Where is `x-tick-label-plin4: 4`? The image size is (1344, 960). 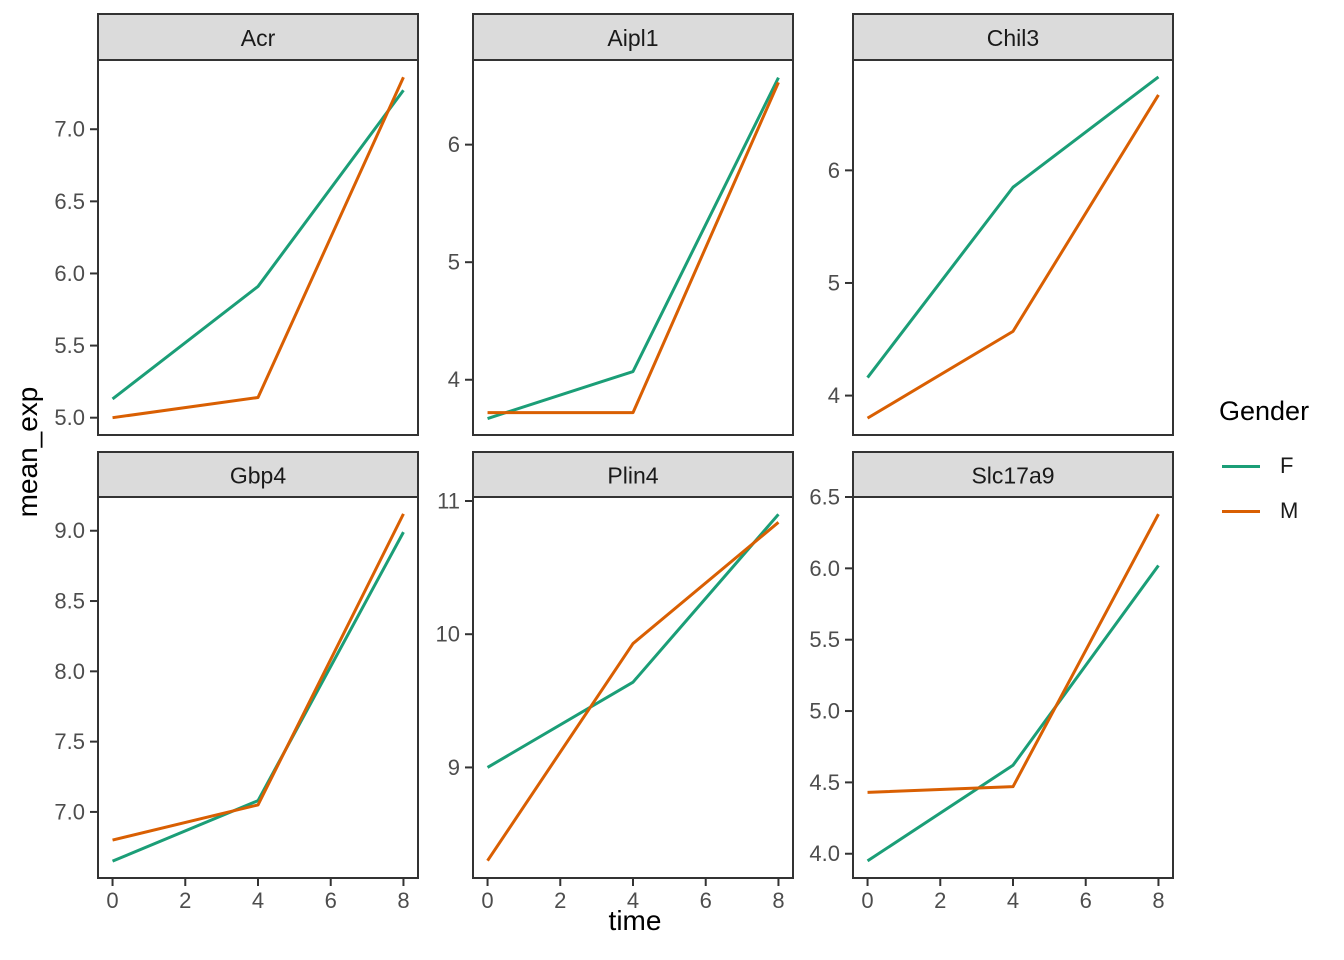 x-tick-label-plin4: 4 is located at coordinates (633, 900).